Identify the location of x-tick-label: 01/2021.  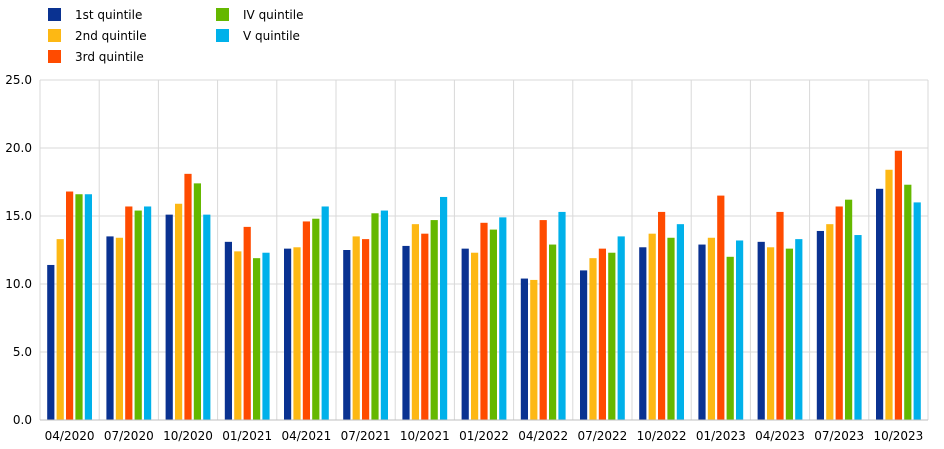
(247, 436).